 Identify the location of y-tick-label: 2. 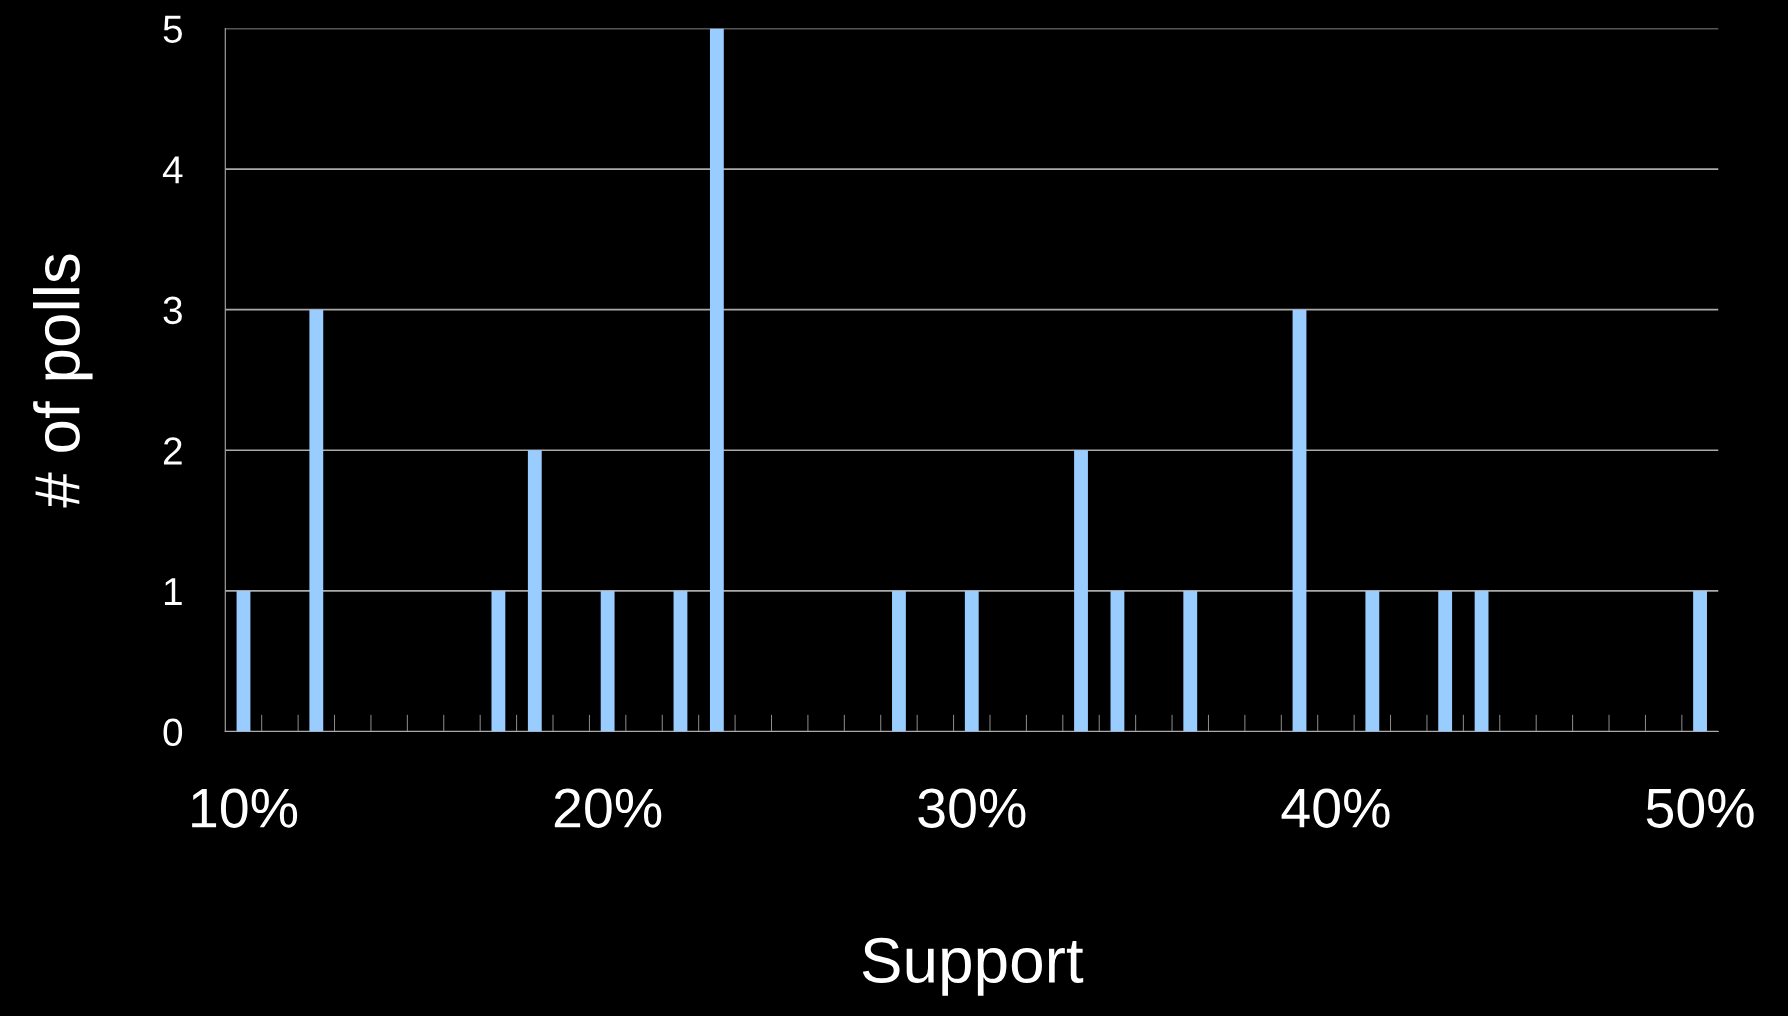
(172, 451).